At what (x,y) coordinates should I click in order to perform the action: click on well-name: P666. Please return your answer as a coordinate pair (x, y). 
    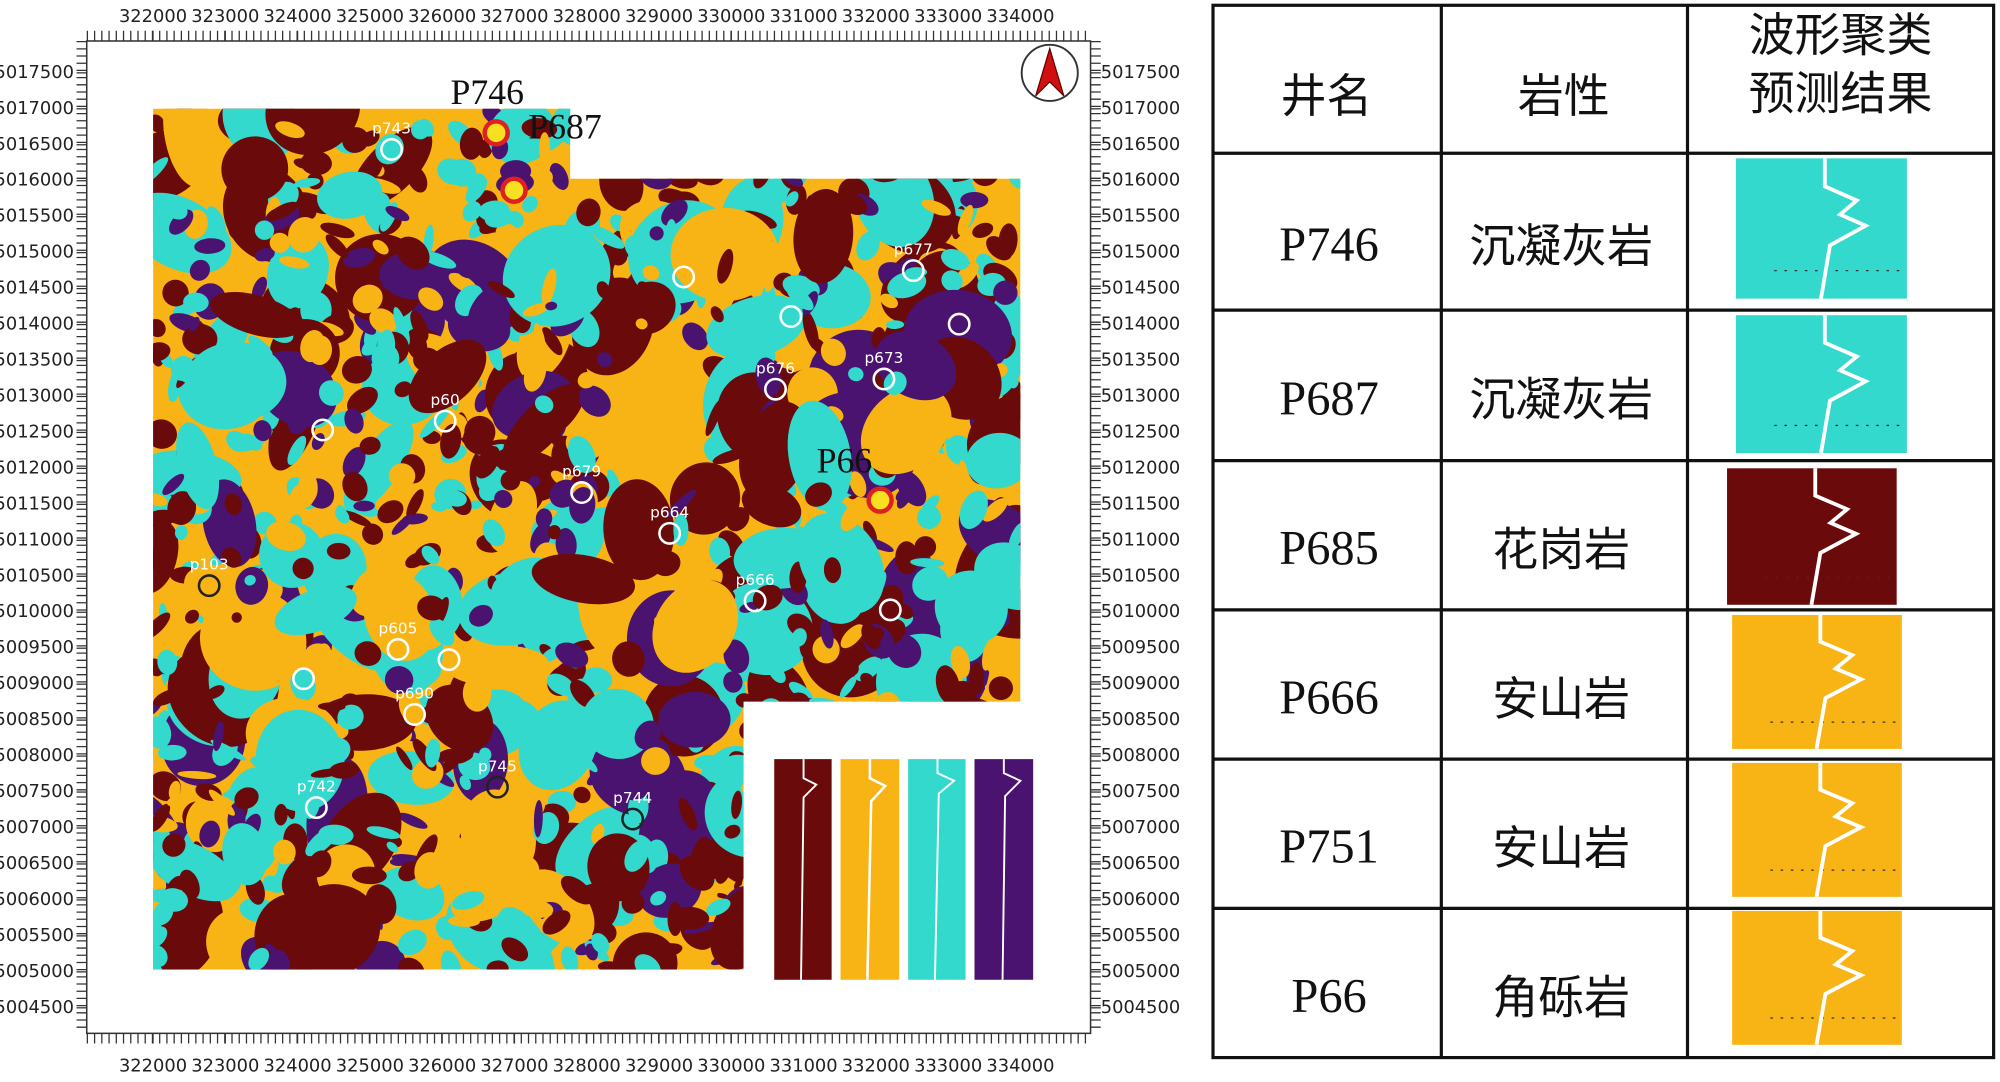
    Looking at the image, I should click on (1329, 697).